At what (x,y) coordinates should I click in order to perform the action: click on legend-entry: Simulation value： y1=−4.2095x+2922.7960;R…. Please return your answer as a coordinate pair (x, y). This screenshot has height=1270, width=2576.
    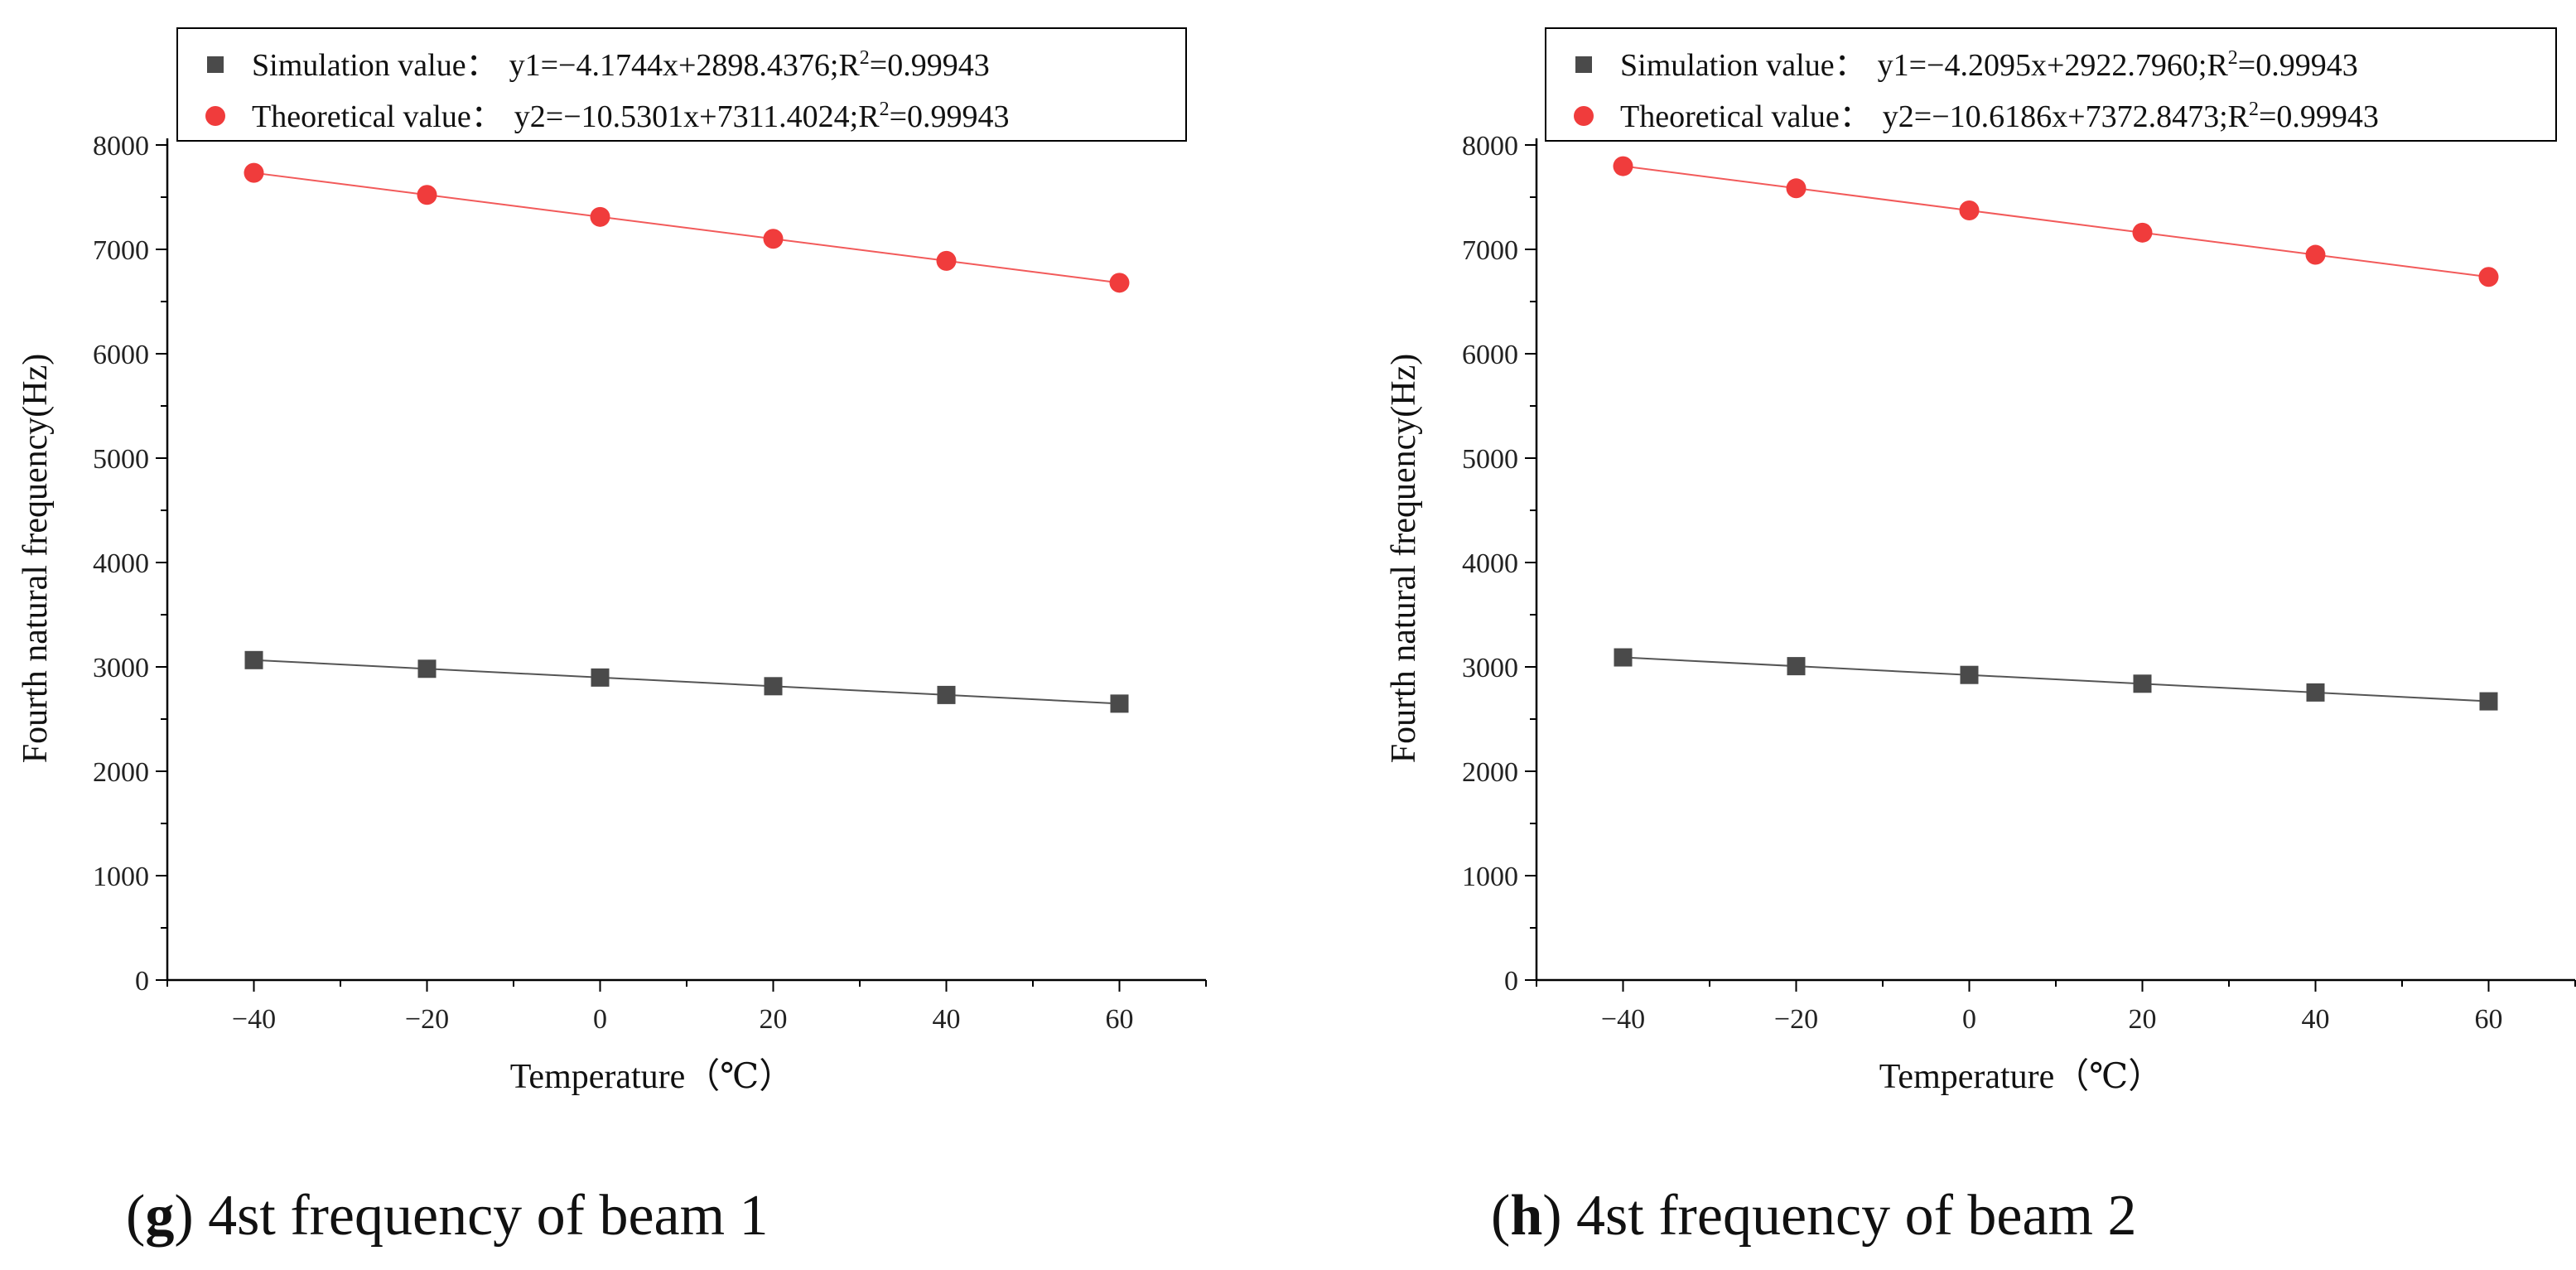
    Looking at the image, I should click on (1989, 65).